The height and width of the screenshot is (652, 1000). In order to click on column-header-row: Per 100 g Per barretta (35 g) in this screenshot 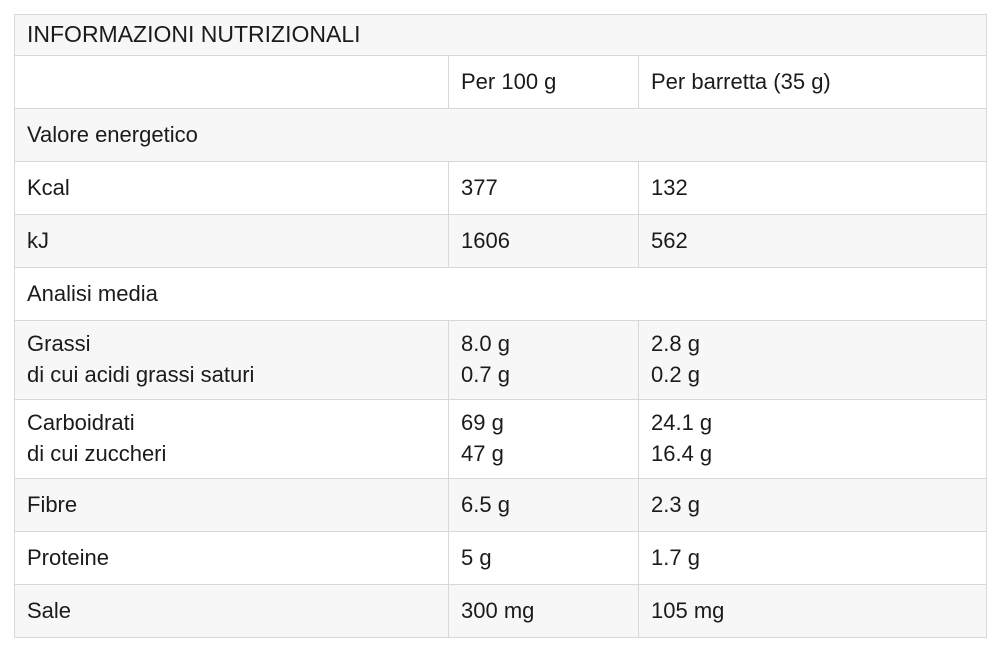, I will do `click(500, 81)`.